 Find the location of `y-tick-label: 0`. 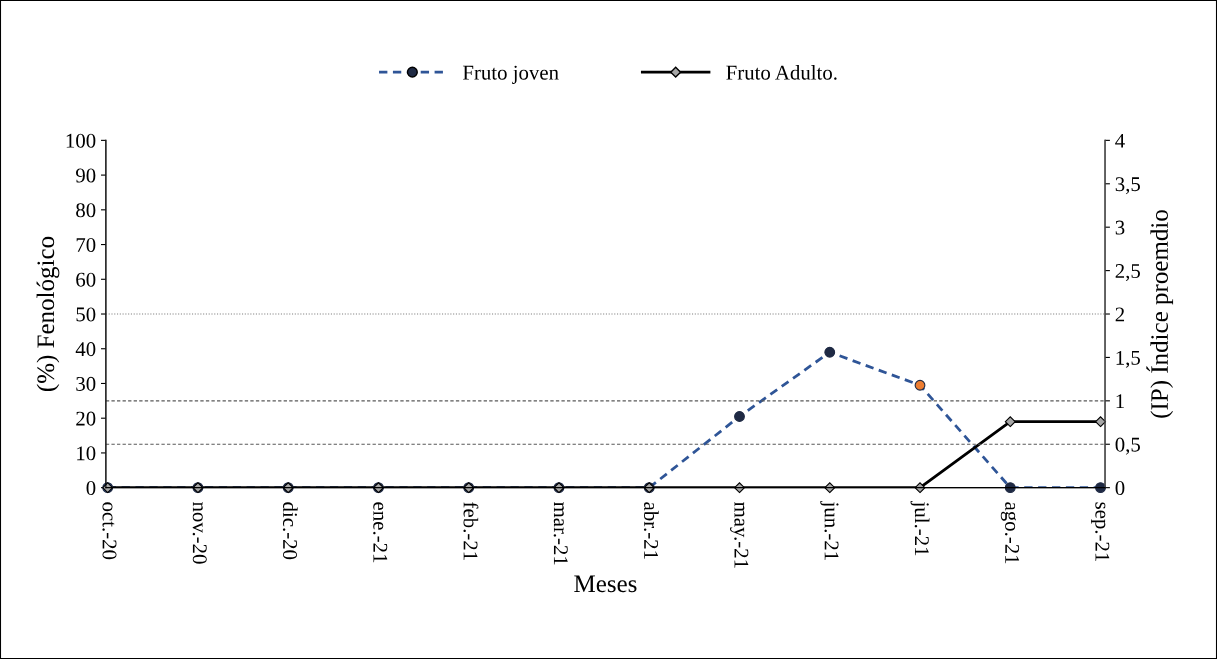

y-tick-label: 0 is located at coordinates (91, 488).